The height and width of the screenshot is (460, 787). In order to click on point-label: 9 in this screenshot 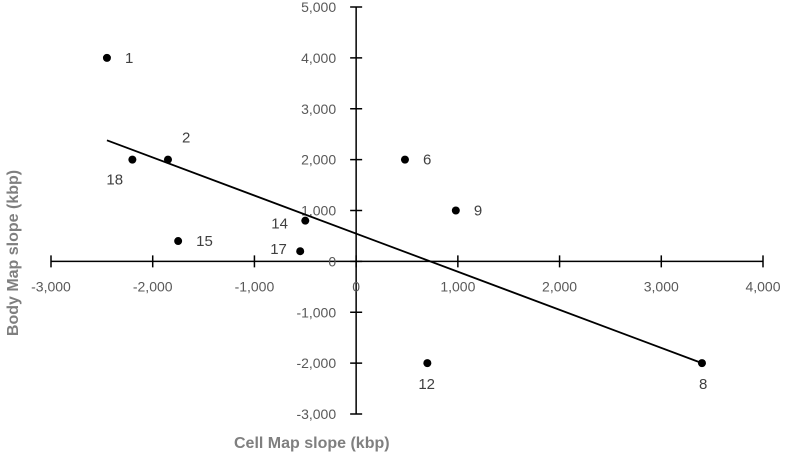, I will do `click(478, 211)`.